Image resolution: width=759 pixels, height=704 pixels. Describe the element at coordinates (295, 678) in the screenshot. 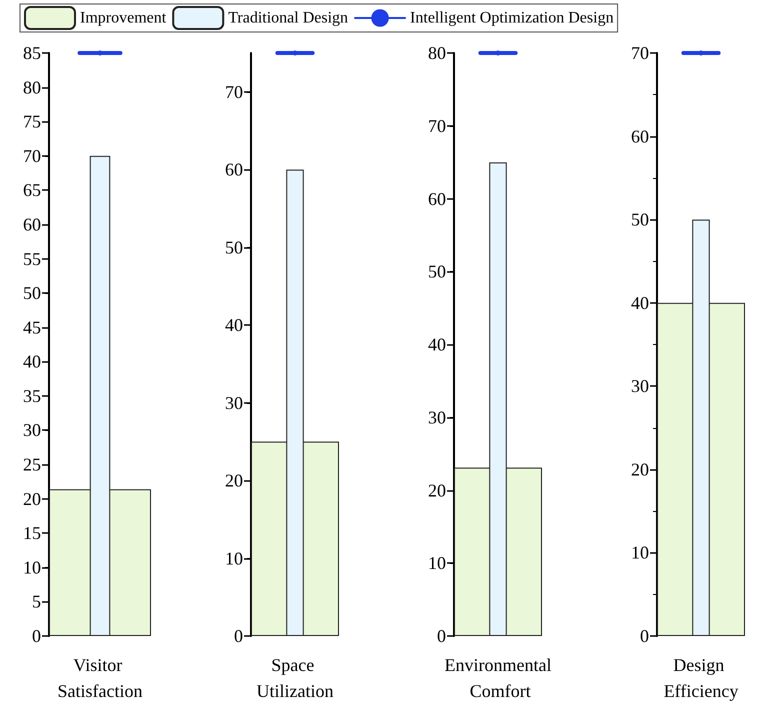

I see `x-tick-label: Space Utilization` at that location.